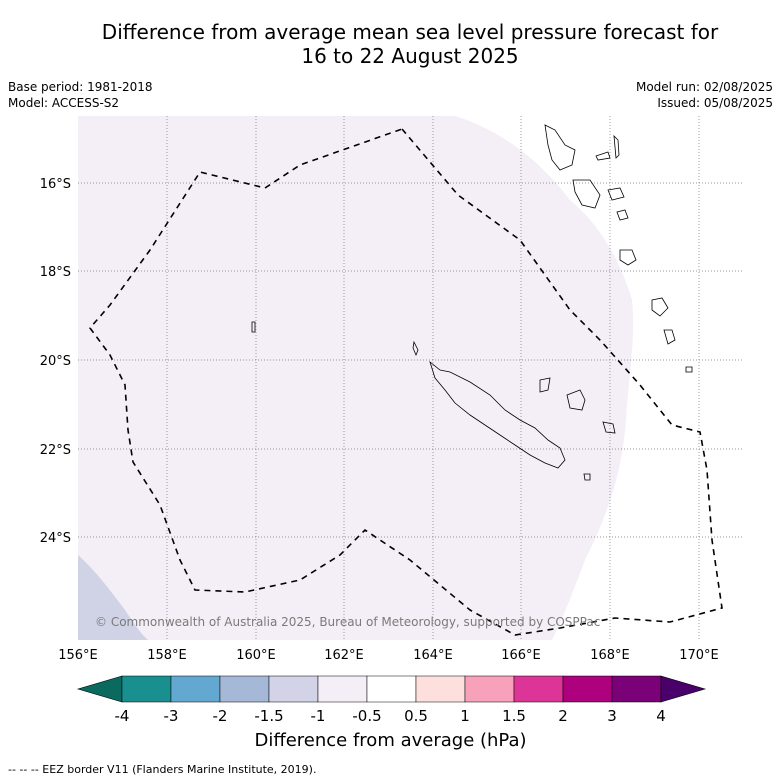 Image resolution: width=781 pixels, height=781 pixels. I want to click on issued-date: Issued: 05/08/2025, so click(715, 103).